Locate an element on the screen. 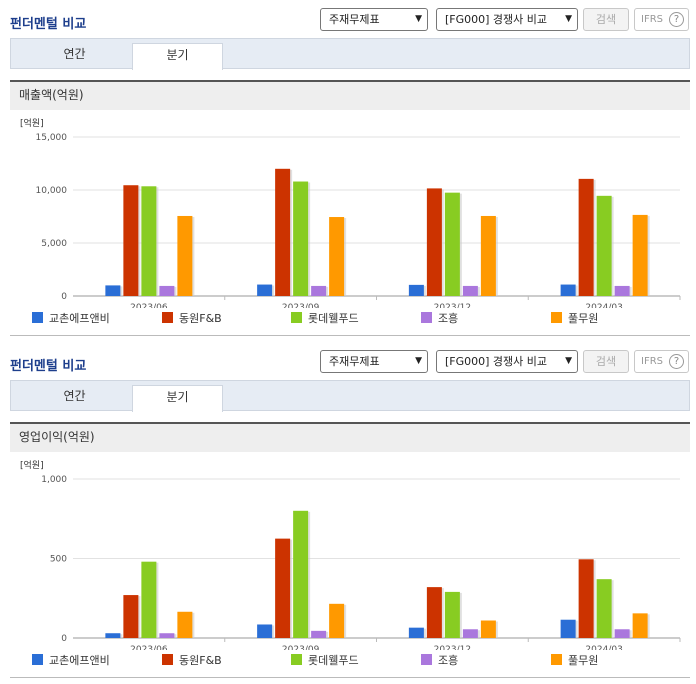 This screenshot has width=696, height=684. chart-panel-title: 매출액(억원) is located at coordinates (350, 95).